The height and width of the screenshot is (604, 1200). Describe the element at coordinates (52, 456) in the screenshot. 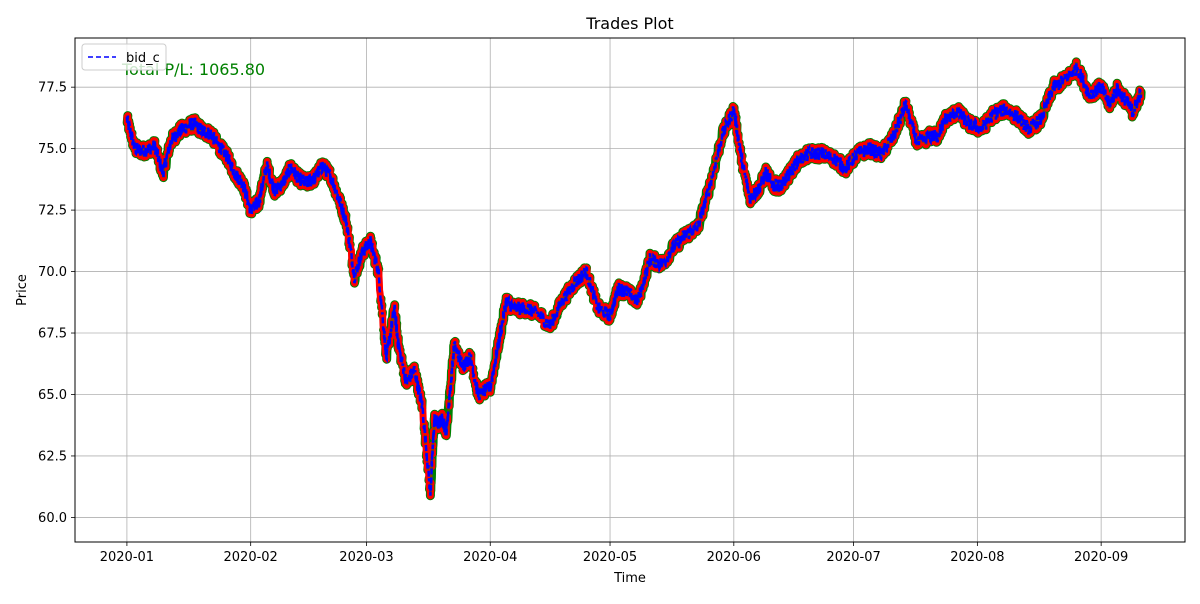

I see `y-tick-label: 62.5` at that location.